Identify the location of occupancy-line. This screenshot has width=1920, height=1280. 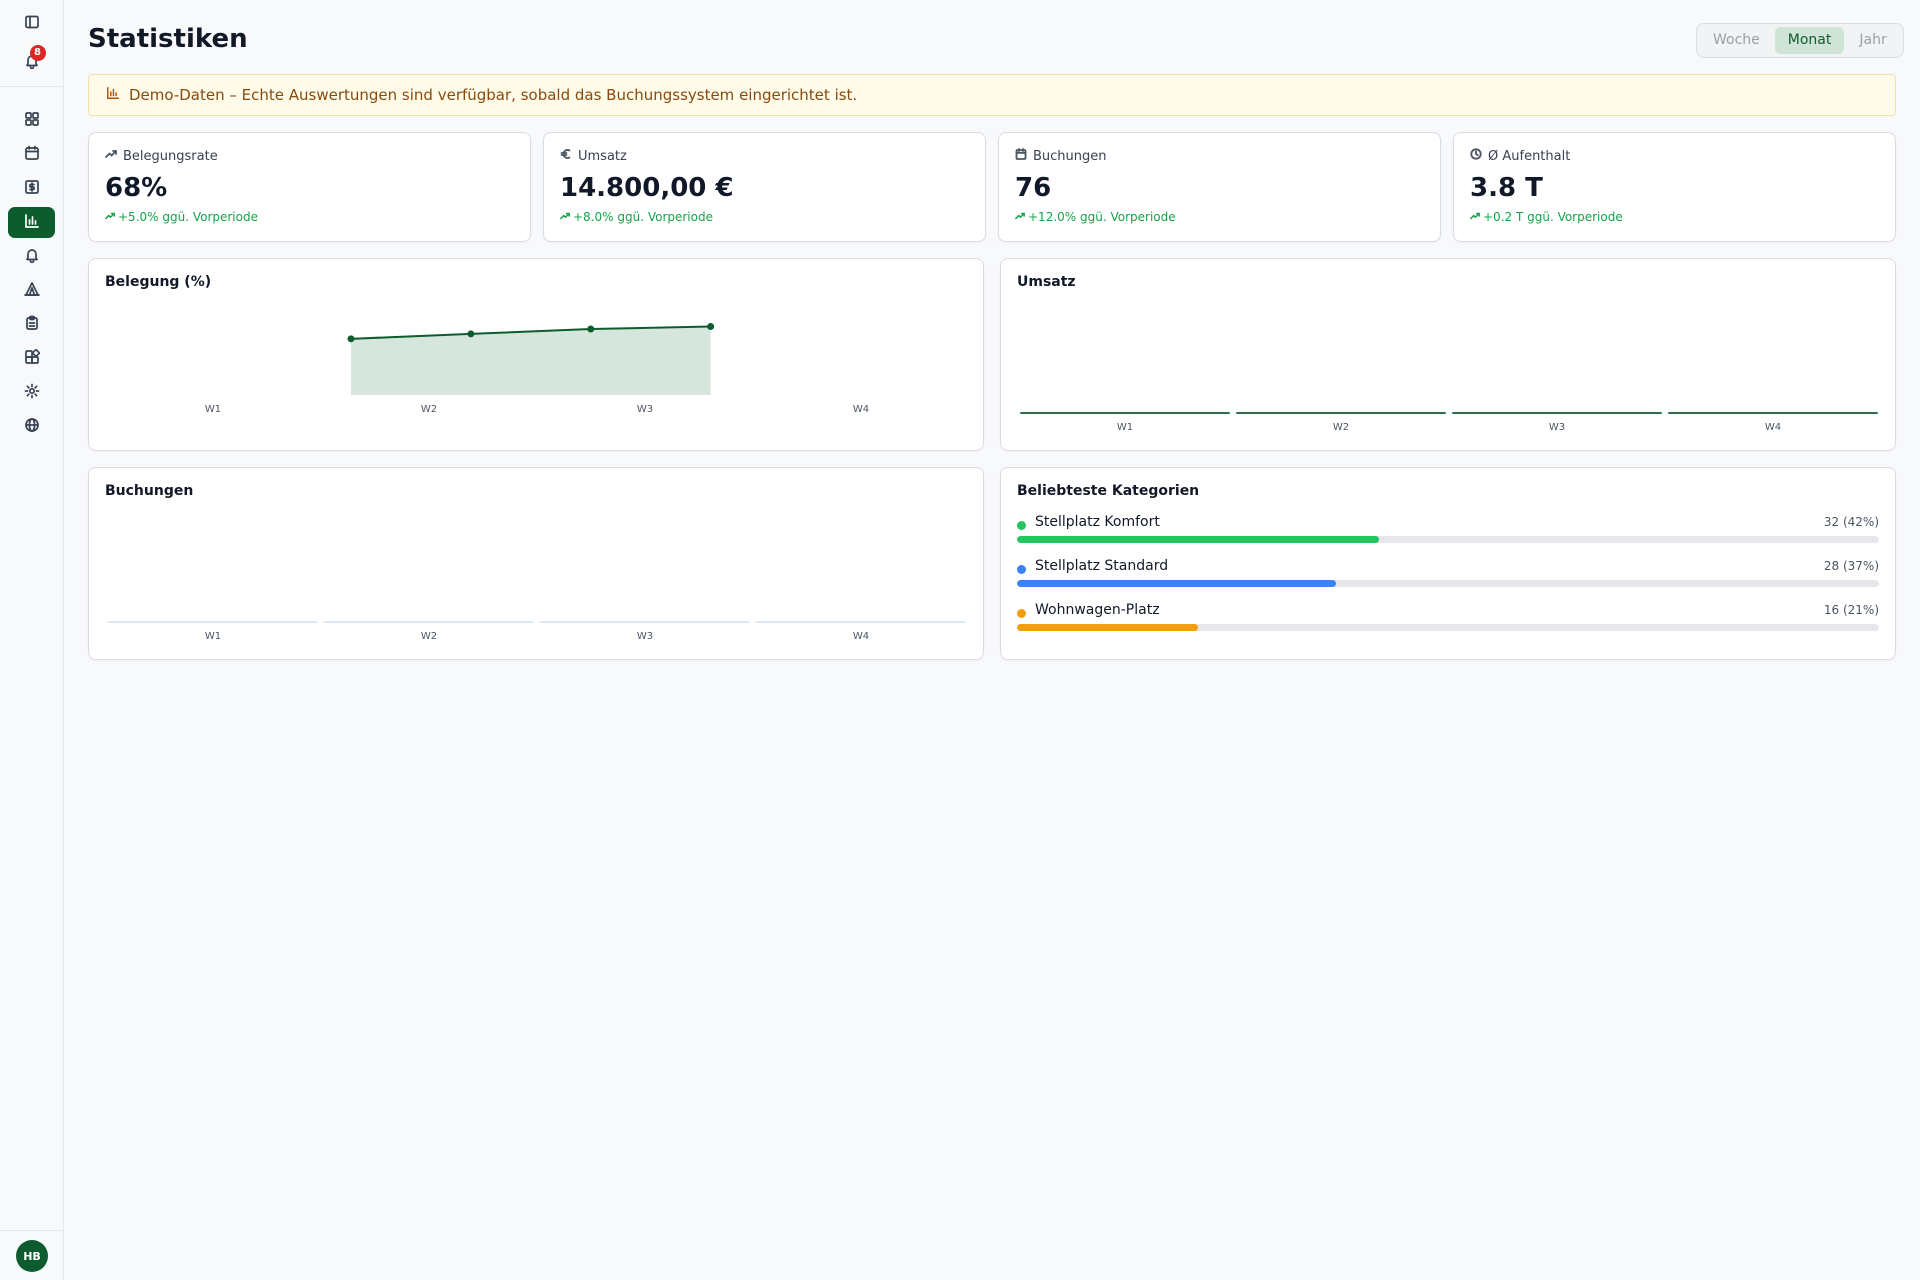
(530, 332).